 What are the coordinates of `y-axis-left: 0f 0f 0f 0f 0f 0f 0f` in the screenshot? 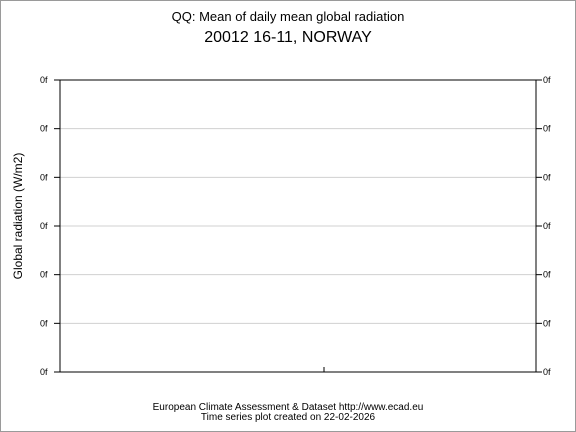 It's located at (50, 226).